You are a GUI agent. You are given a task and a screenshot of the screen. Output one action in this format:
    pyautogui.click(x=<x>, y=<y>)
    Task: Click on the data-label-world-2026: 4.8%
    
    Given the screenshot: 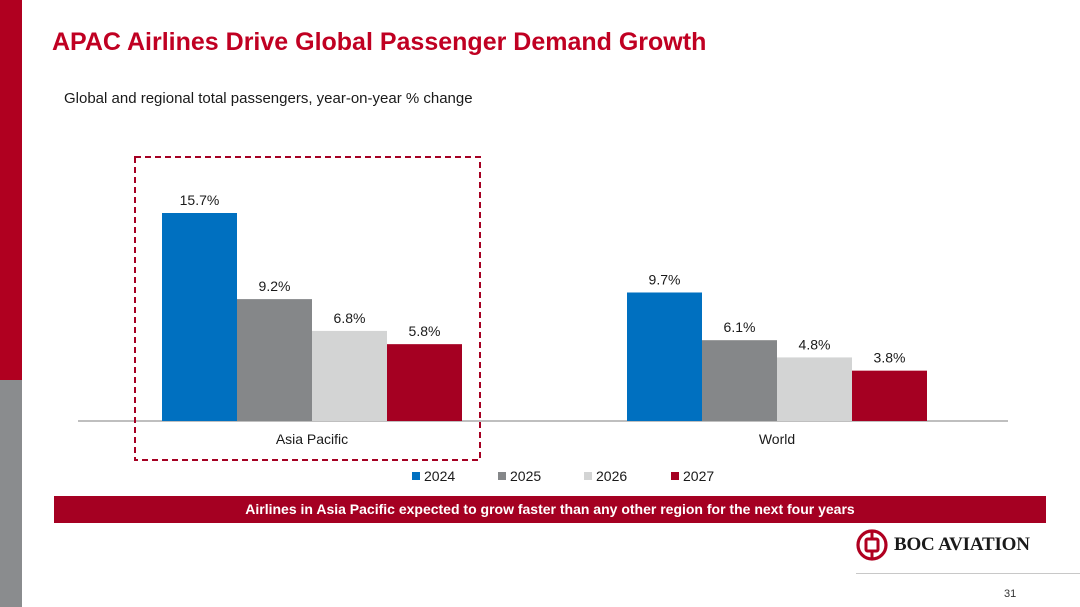 What is the action you would take?
    pyautogui.click(x=815, y=344)
    